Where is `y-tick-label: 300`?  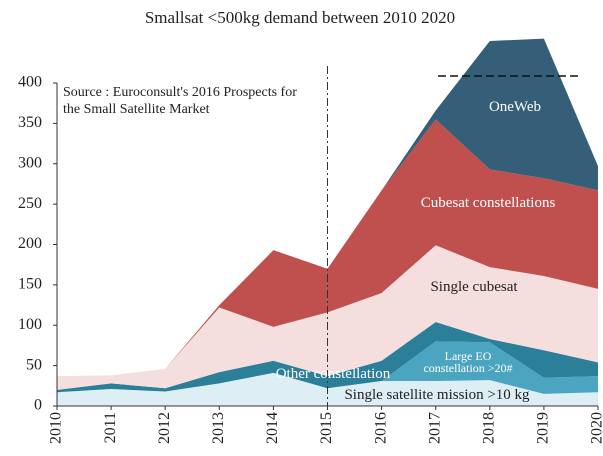 y-tick-label: 300 is located at coordinates (30, 162).